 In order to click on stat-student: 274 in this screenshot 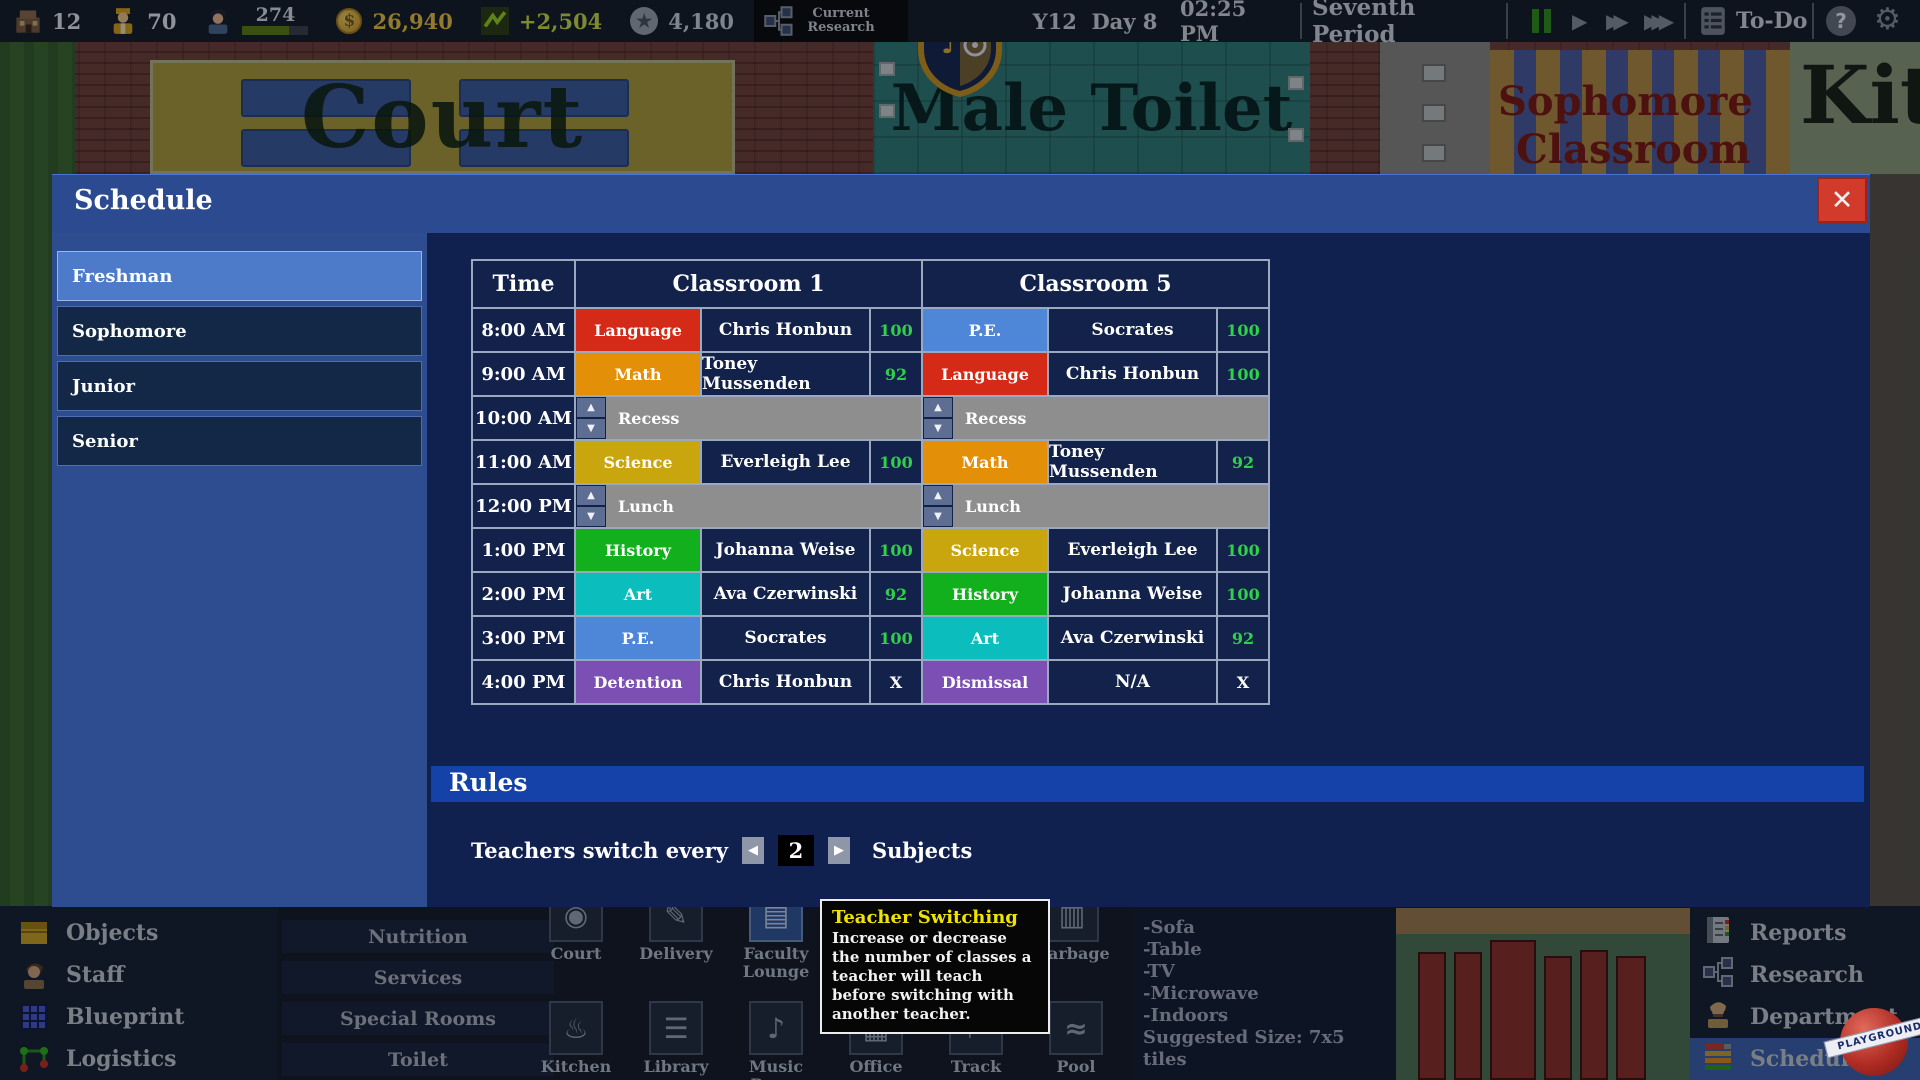, I will do `click(256, 20)`.